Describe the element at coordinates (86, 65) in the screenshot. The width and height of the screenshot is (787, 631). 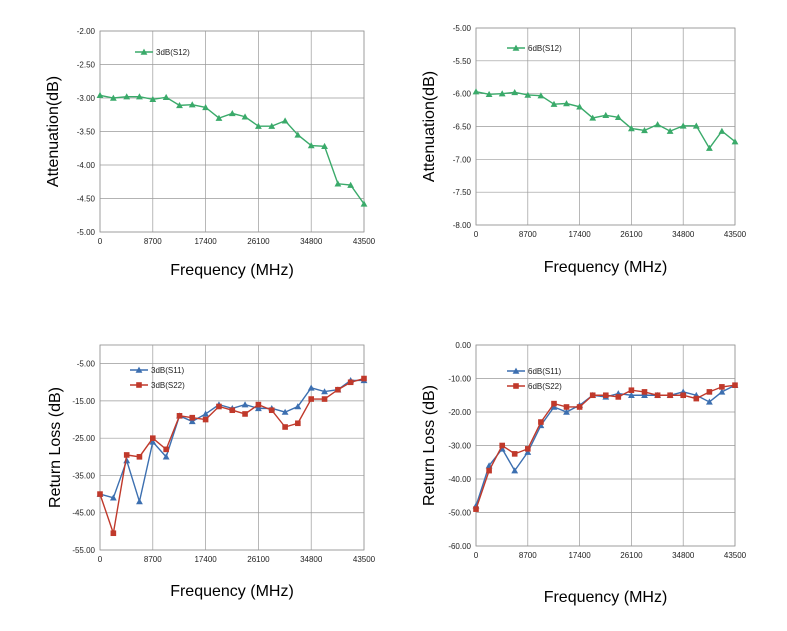
I see `y-tick-label: -2.50` at that location.